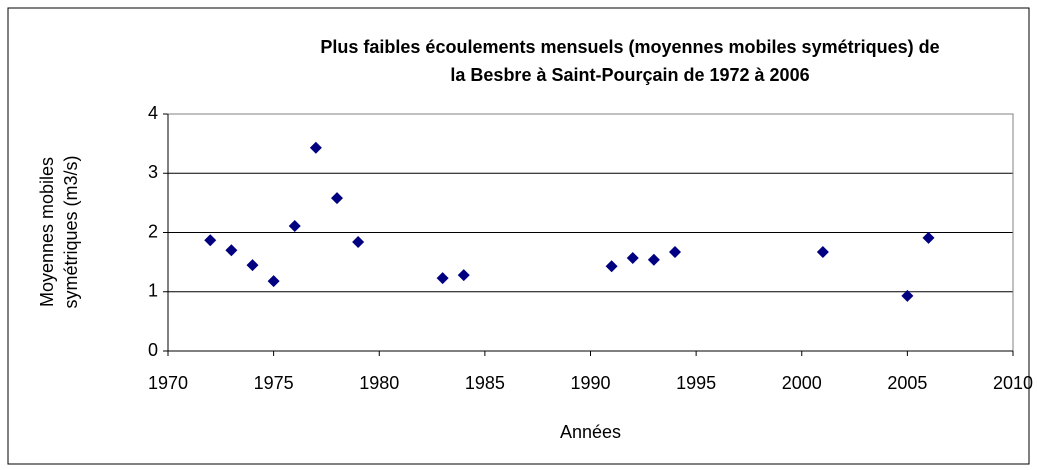 The image size is (1037, 470). Describe the element at coordinates (47, 232) in the screenshot. I see `y-axis-label: Moyennes mobiles` at that location.